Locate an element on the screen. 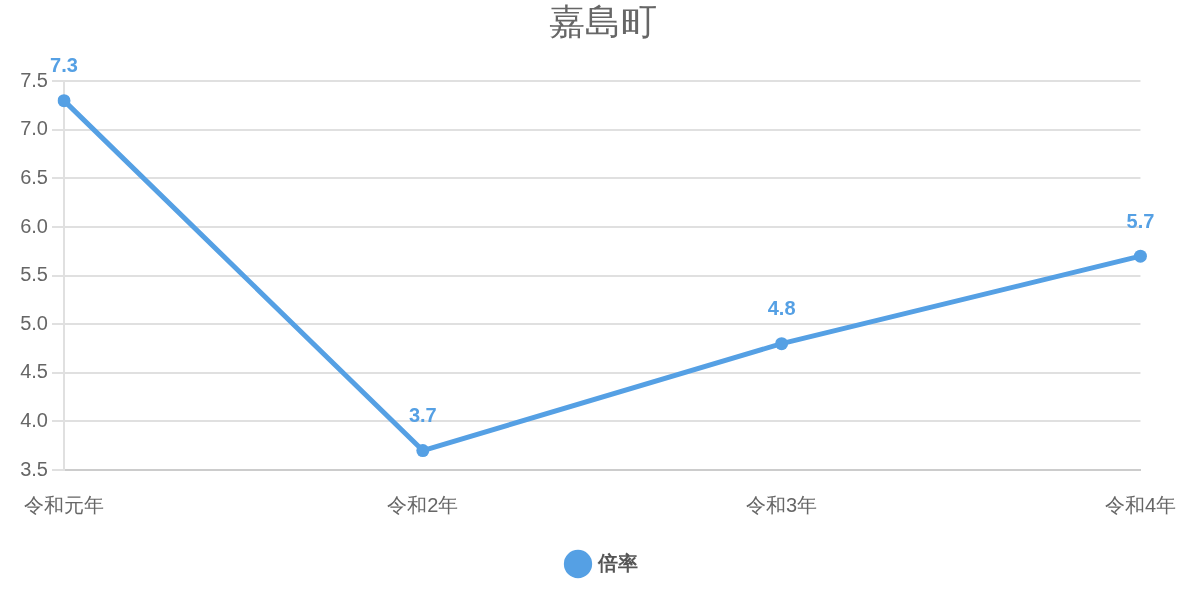 This screenshot has height=600, width=1200. data-label: 5.7 is located at coordinates (1140, 220).